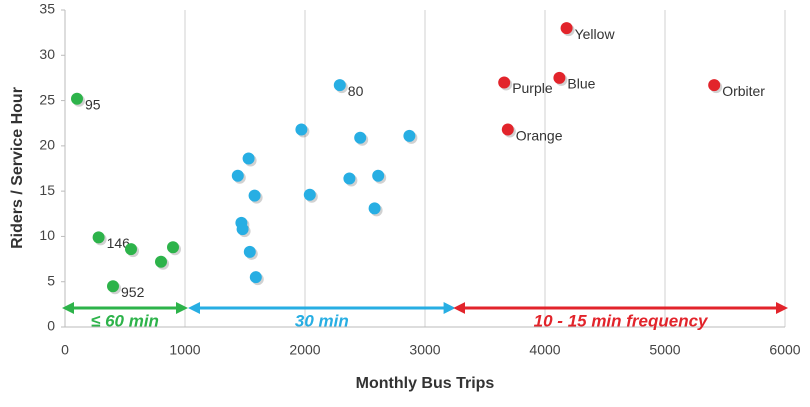  Describe the element at coordinates (65, 350) in the screenshot. I see `x-tick-label: 0` at that location.